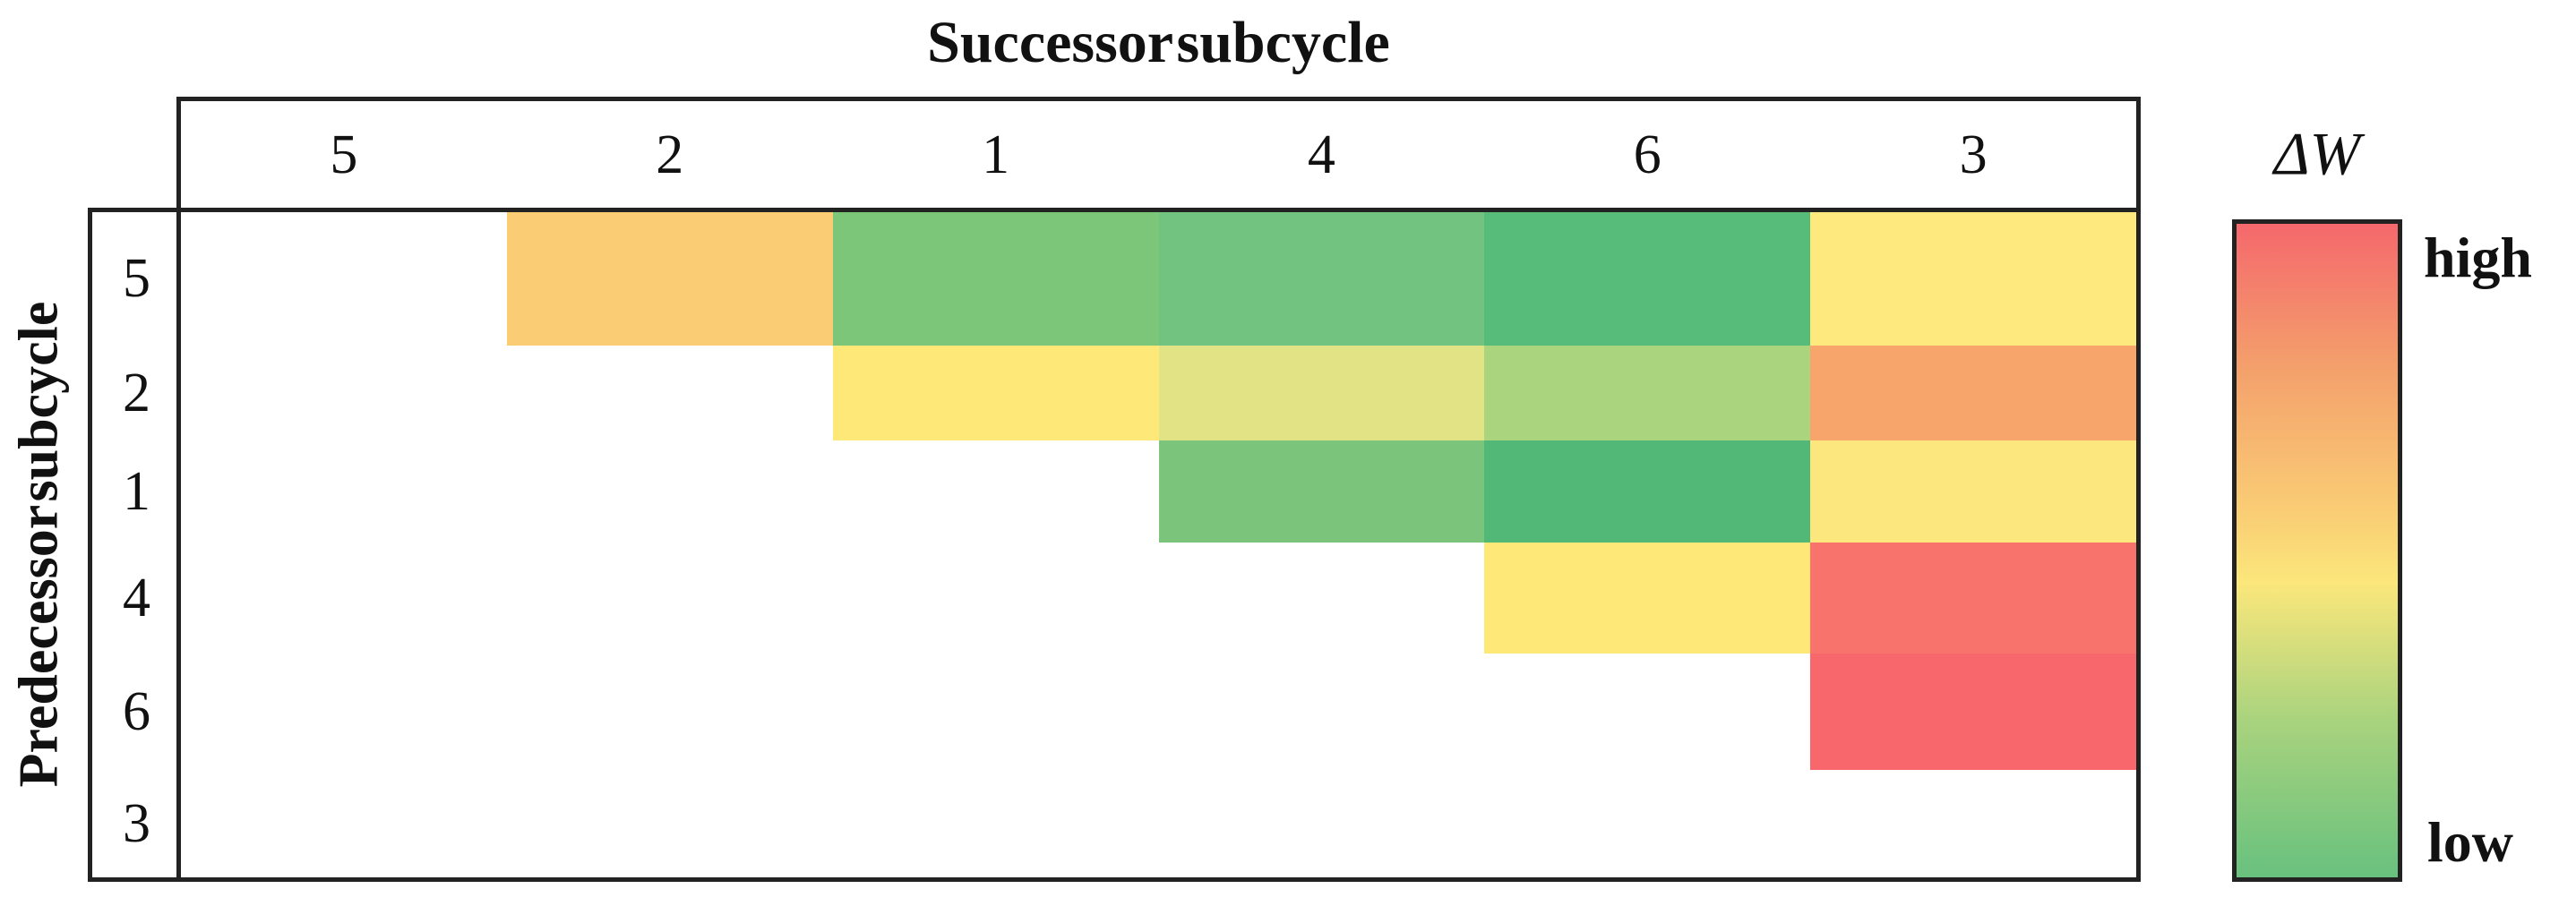 The image size is (2576, 906). Describe the element at coordinates (1973, 712) in the screenshot. I see `heatmap-cell-r6-c3` at that location.